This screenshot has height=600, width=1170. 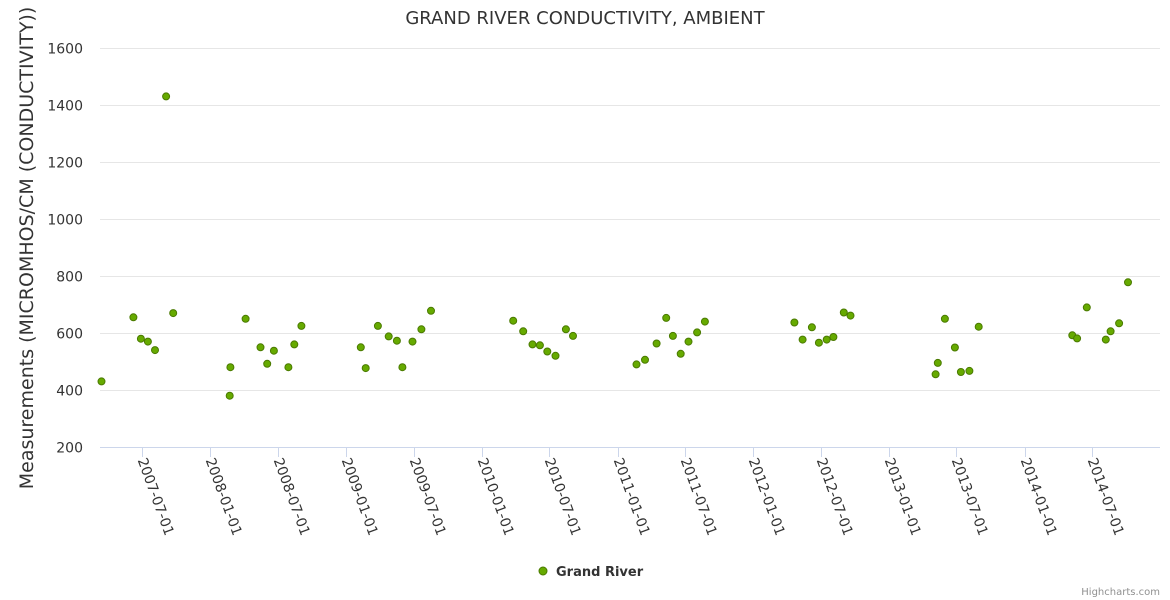 What do you see at coordinates (1105, 497) in the screenshot?
I see `x-tick-label: 2014-07-01` at bounding box center [1105, 497].